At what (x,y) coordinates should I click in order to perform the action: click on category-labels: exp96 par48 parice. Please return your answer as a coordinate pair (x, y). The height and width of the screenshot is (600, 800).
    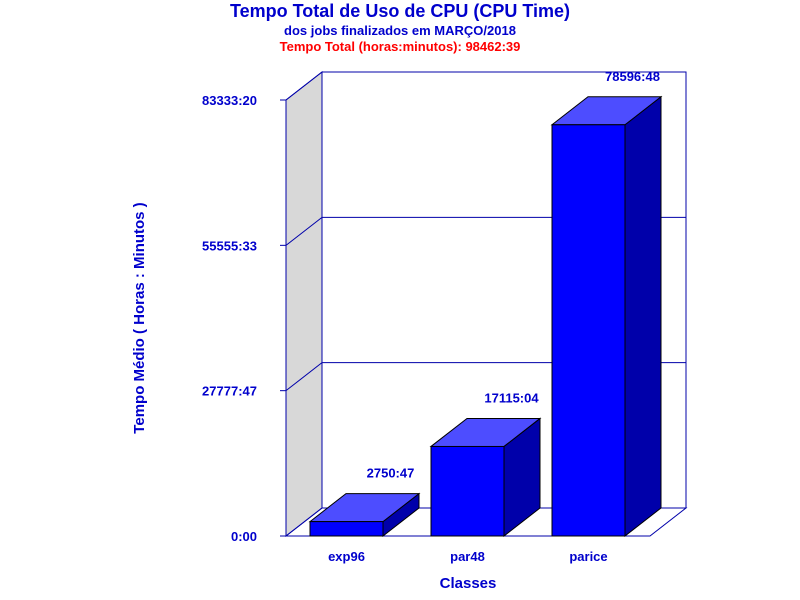
    Looking at the image, I should click on (468, 556).